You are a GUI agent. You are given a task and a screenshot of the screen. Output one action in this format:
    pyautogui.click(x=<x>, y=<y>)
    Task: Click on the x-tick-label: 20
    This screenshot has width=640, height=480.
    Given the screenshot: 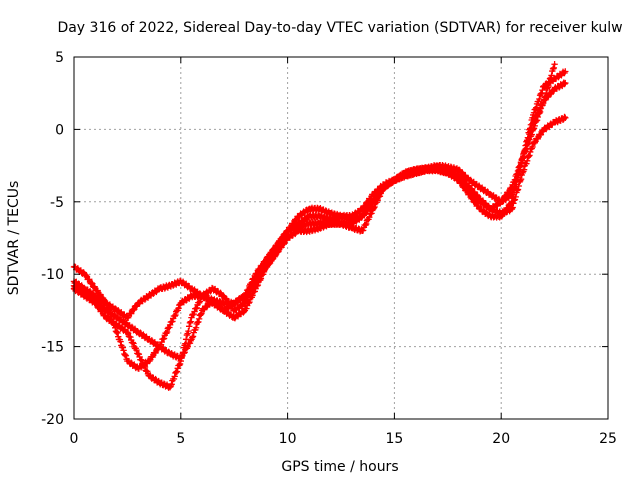 What is the action you would take?
    pyautogui.click(x=501, y=439)
    